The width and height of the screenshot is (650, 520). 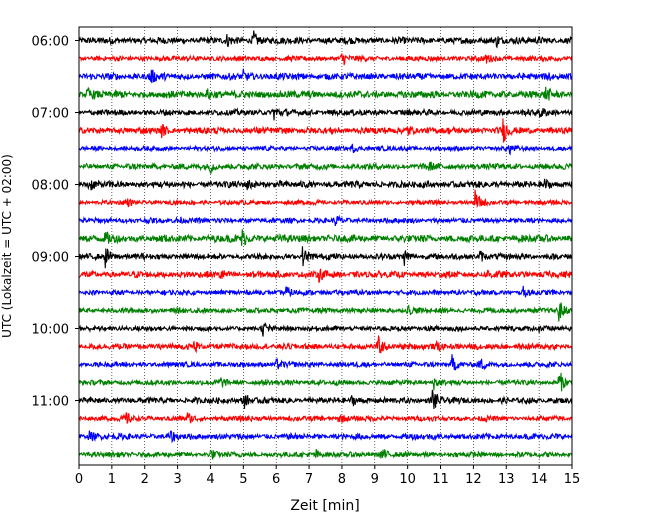 What do you see at coordinates (7, 246) in the screenshot?
I see `y-axis-label: UTC (Lokalzeit = UTC + 02:00)` at bounding box center [7, 246].